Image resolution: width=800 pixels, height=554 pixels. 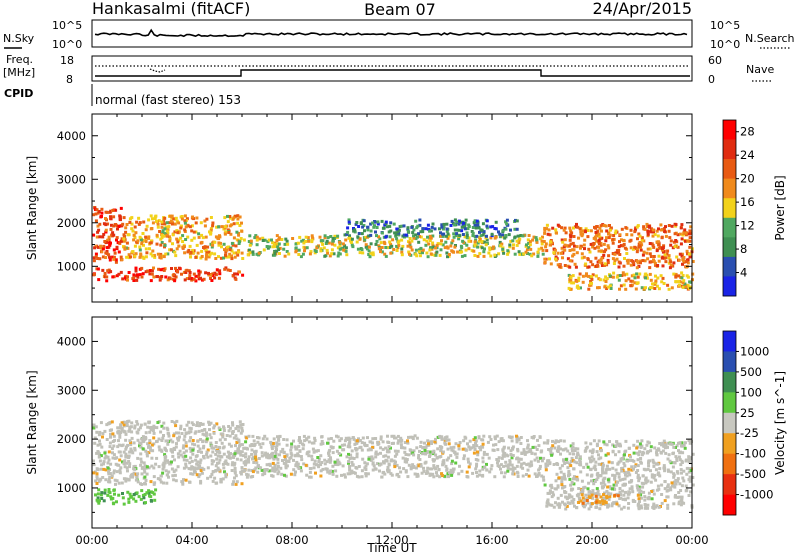 What do you see at coordinates (392, 73) in the screenshot?
I see `frequency-step-line` at bounding box center [392, 73].